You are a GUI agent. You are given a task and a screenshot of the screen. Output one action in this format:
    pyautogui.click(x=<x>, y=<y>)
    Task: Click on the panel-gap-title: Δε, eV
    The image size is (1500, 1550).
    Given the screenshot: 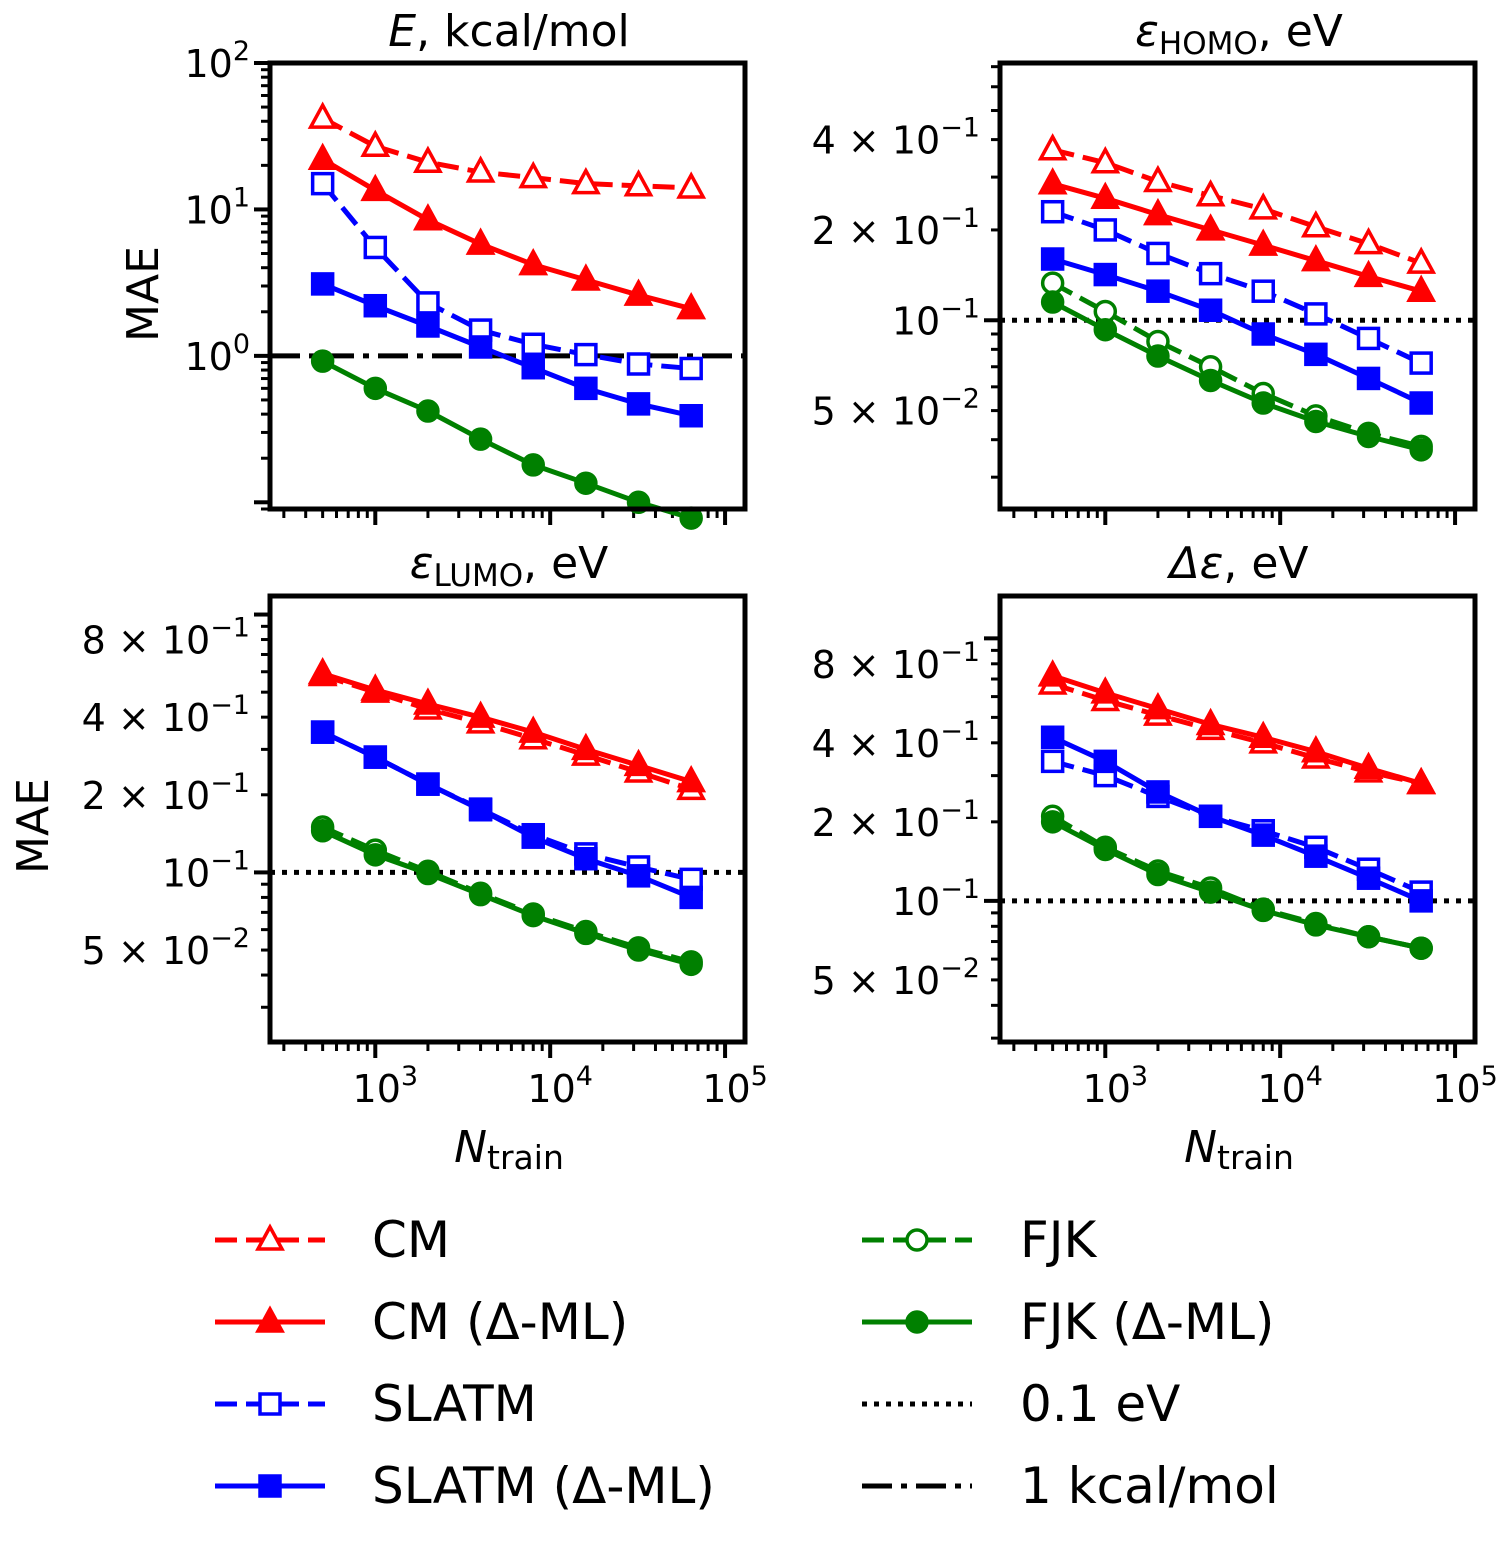 What is the action you would take?
    pyautogui.click(x=1237, y=563)
    